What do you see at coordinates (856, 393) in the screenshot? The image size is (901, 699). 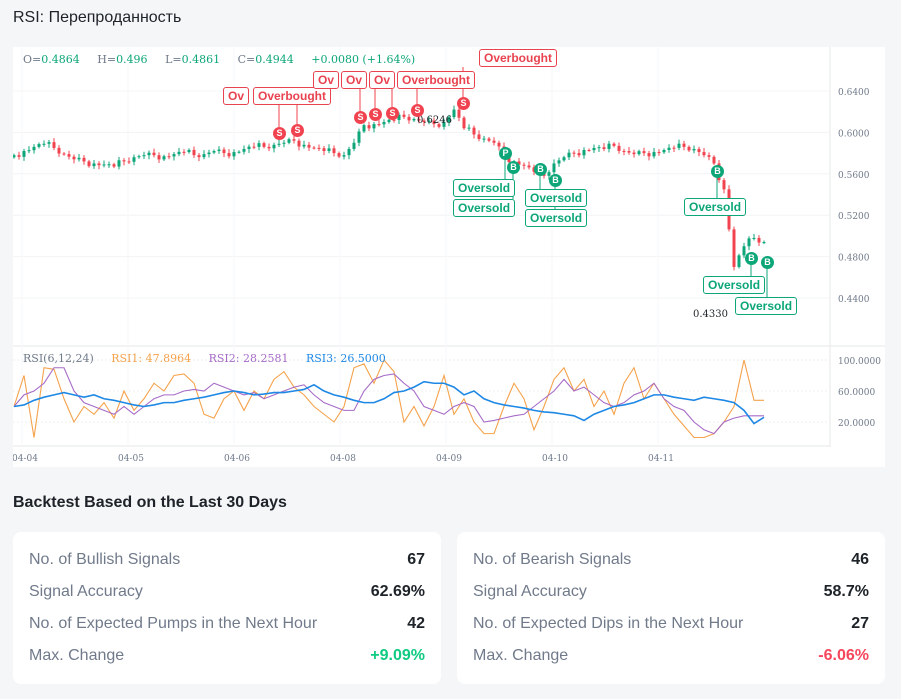 I see `rsi-tick-label: 60.0000` at bounding box center [856, 393].